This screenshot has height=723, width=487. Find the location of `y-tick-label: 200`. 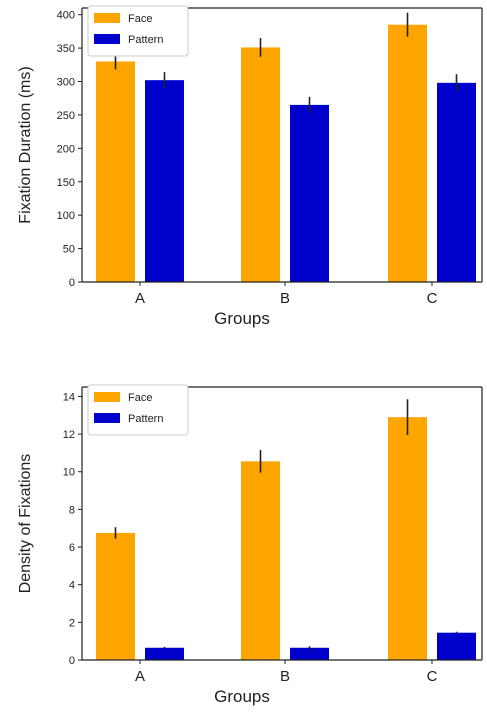

y-tick-label: 200 is located at coordinates (66, 149).